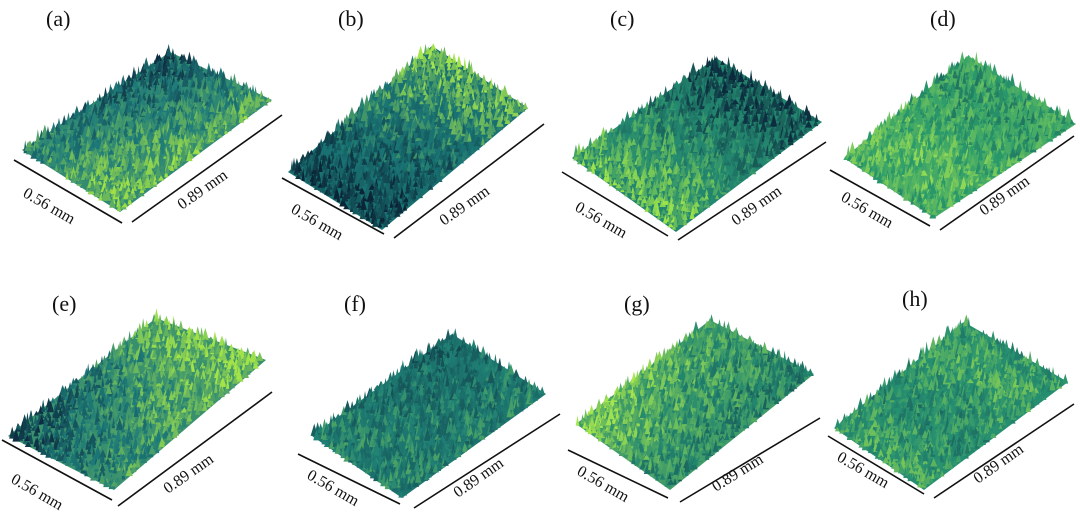 This screenshot has width=1080, height=517. Describe the element at coordinates (147, 127) in the screenshot. I see `surface-plot` at that location.